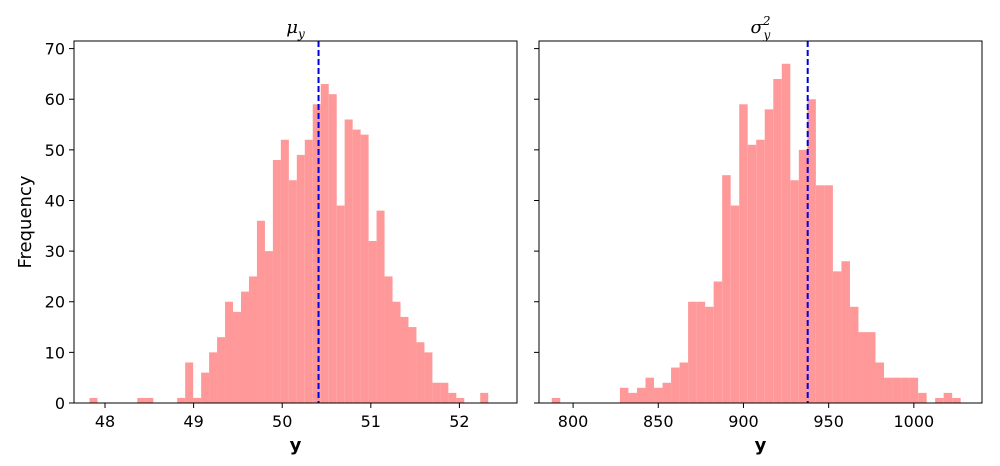 This screenshot has width=1000, height=466. I want to click on x-tick-label: 49, so click(193, 421).